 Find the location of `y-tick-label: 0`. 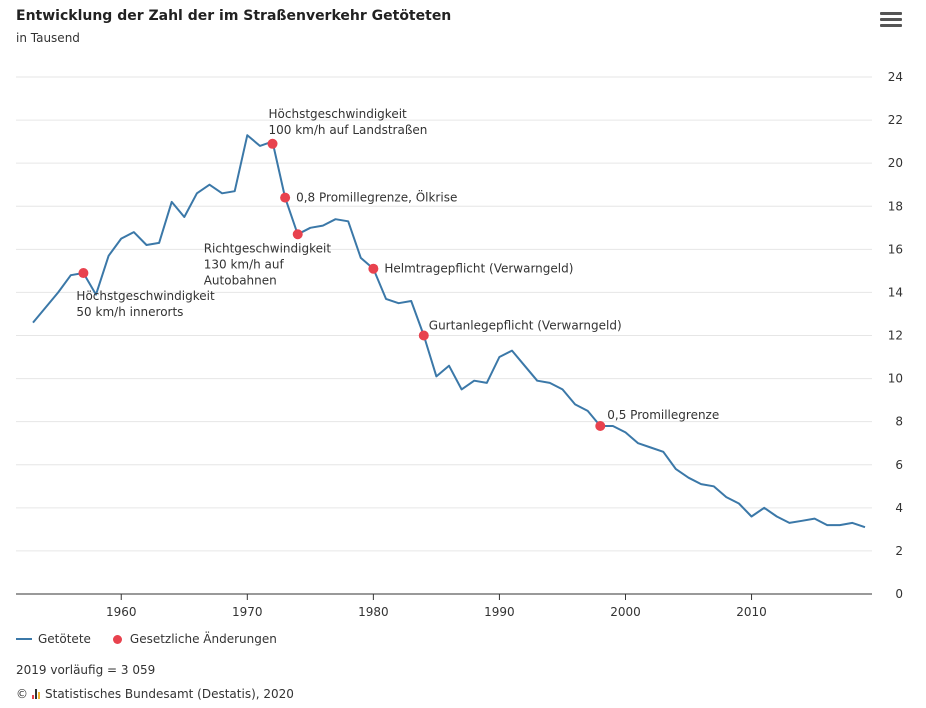

y-tick-label: 0 is located at coordinates (899, 594).